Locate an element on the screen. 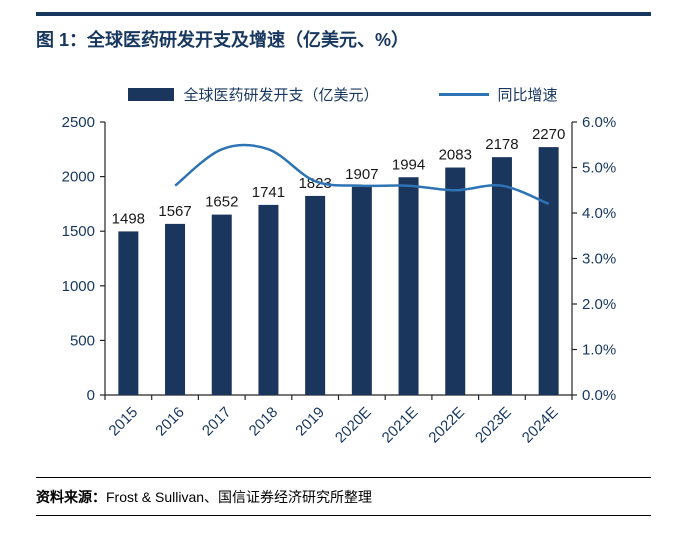  left-axis-tick-label: 2000 is located at coordinates (78, 177).